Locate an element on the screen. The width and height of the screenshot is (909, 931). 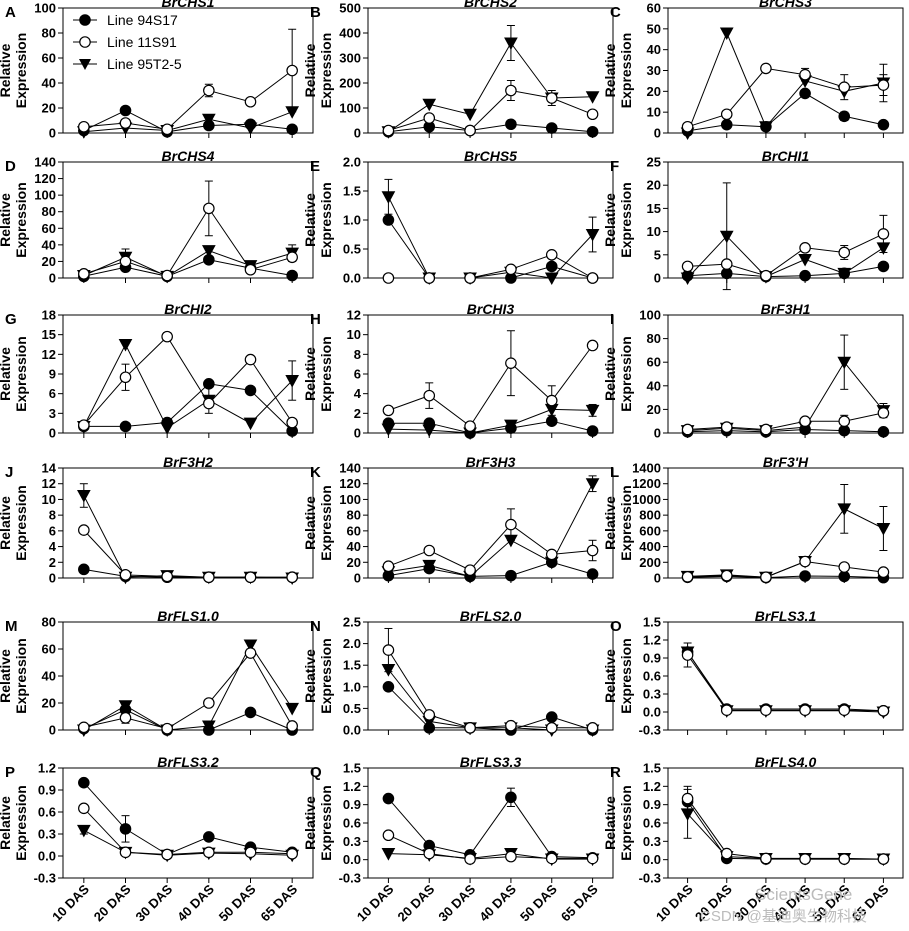
y-tick-label: 25 is located at coordinates (654, 162).